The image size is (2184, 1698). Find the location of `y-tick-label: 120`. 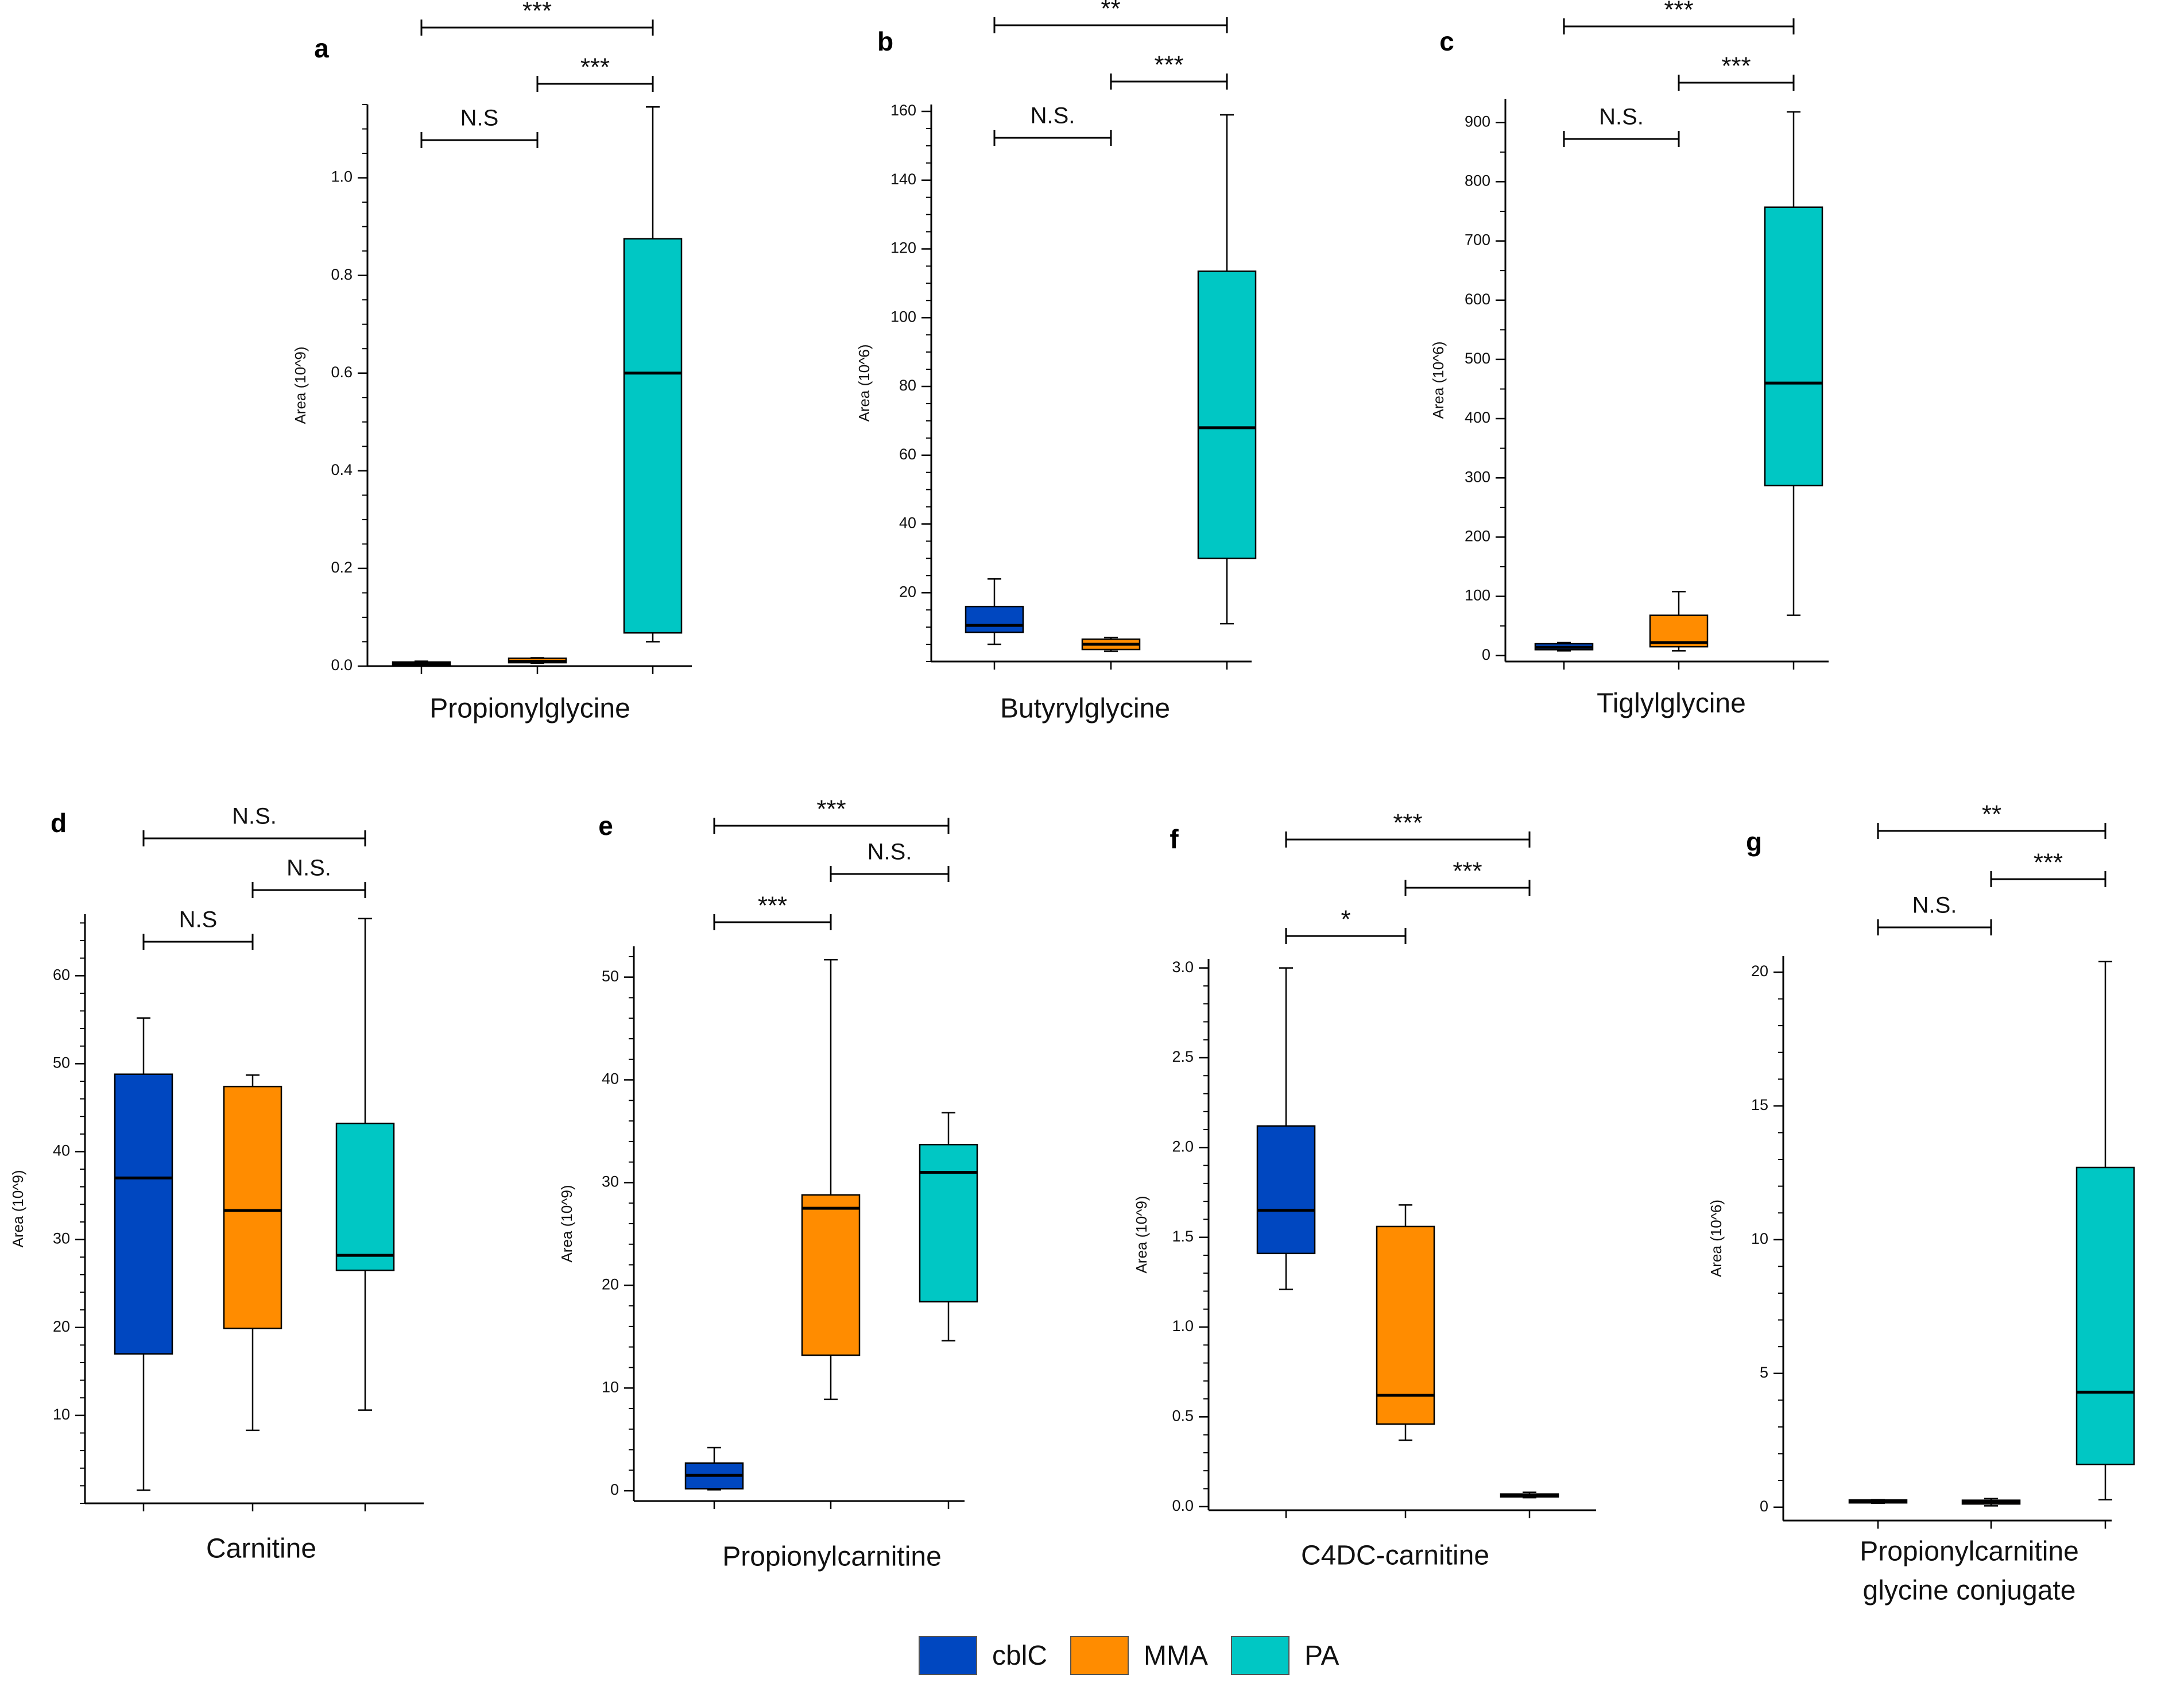

y-tick-label: 120 is located at coordinates (903, 248).